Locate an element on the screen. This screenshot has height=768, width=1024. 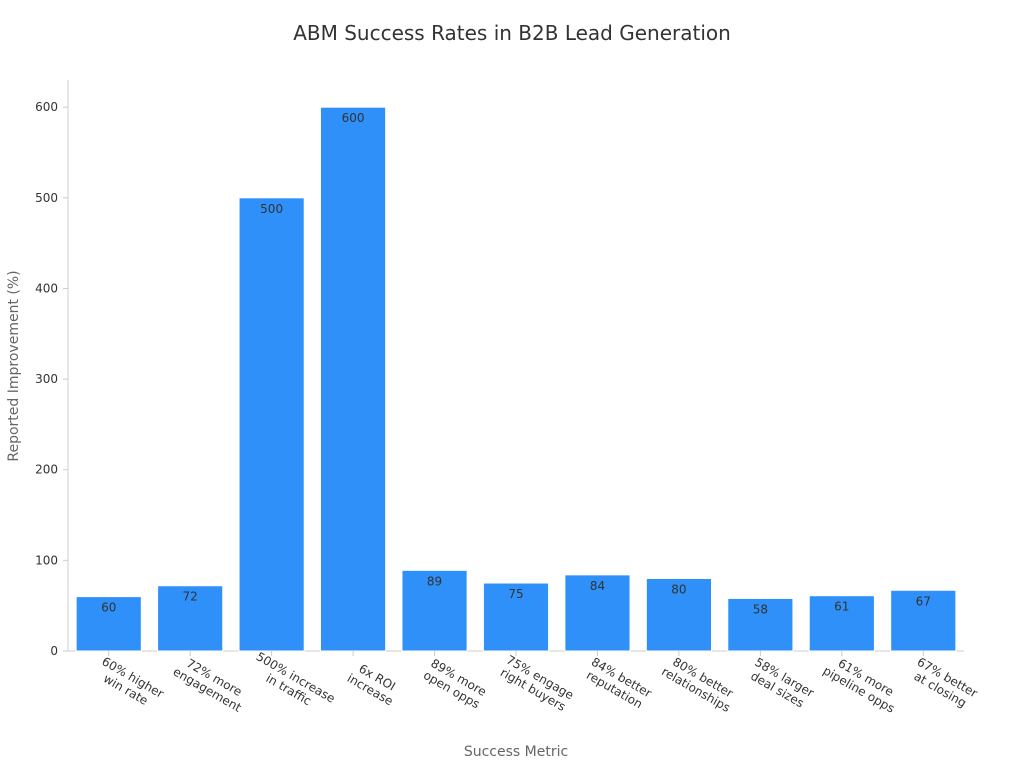
value-label: 67 is located at coordinates (923, 601).